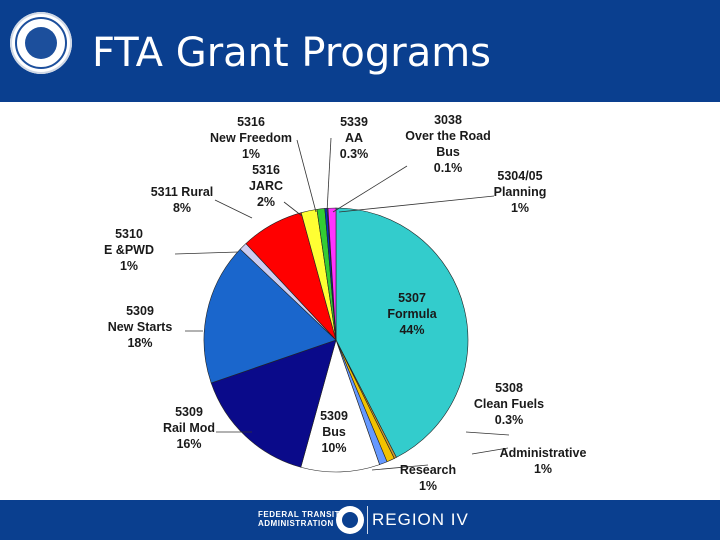  What do you see at coordinates (400, 467) in the screenshot?
I see `leader-line-research` at bounding box center [400, 467].